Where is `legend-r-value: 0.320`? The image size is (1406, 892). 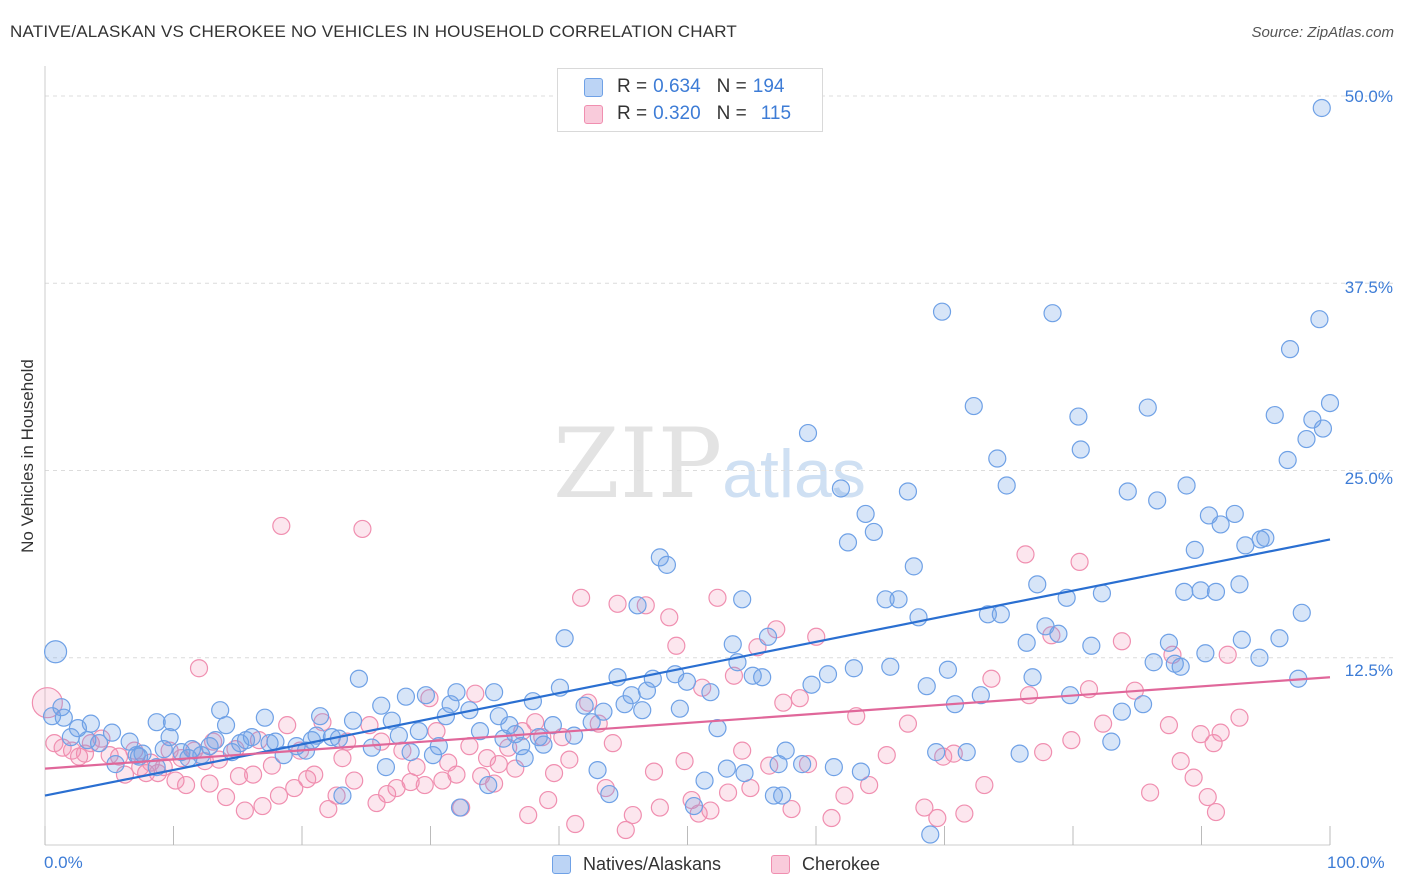 legend-r-value: 0.320 is located at coordinates (677, 113).